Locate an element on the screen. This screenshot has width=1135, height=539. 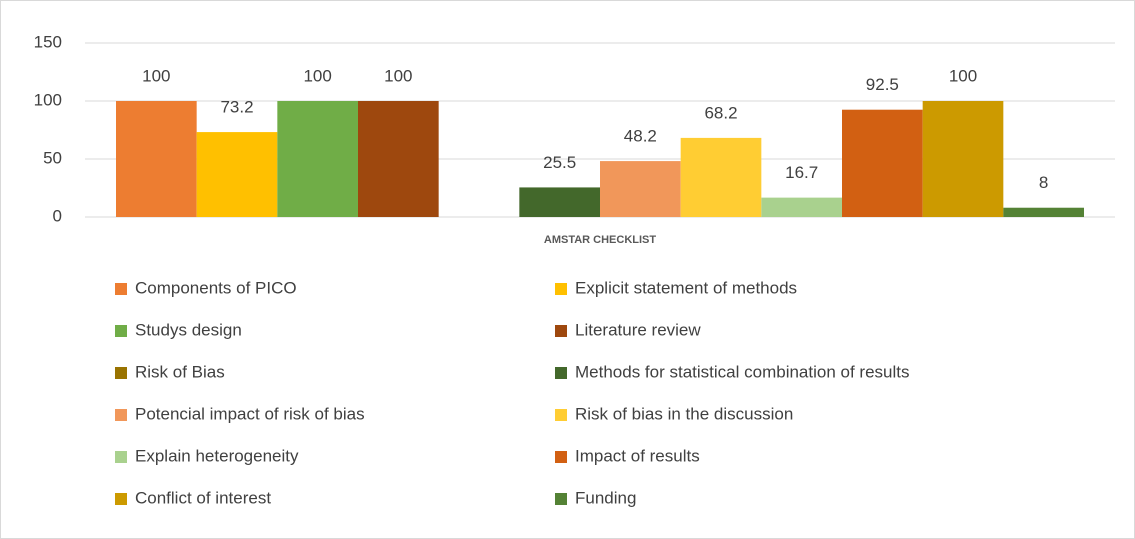
legend-label: Explain heterogeneity is located at coordinates (217, 455).